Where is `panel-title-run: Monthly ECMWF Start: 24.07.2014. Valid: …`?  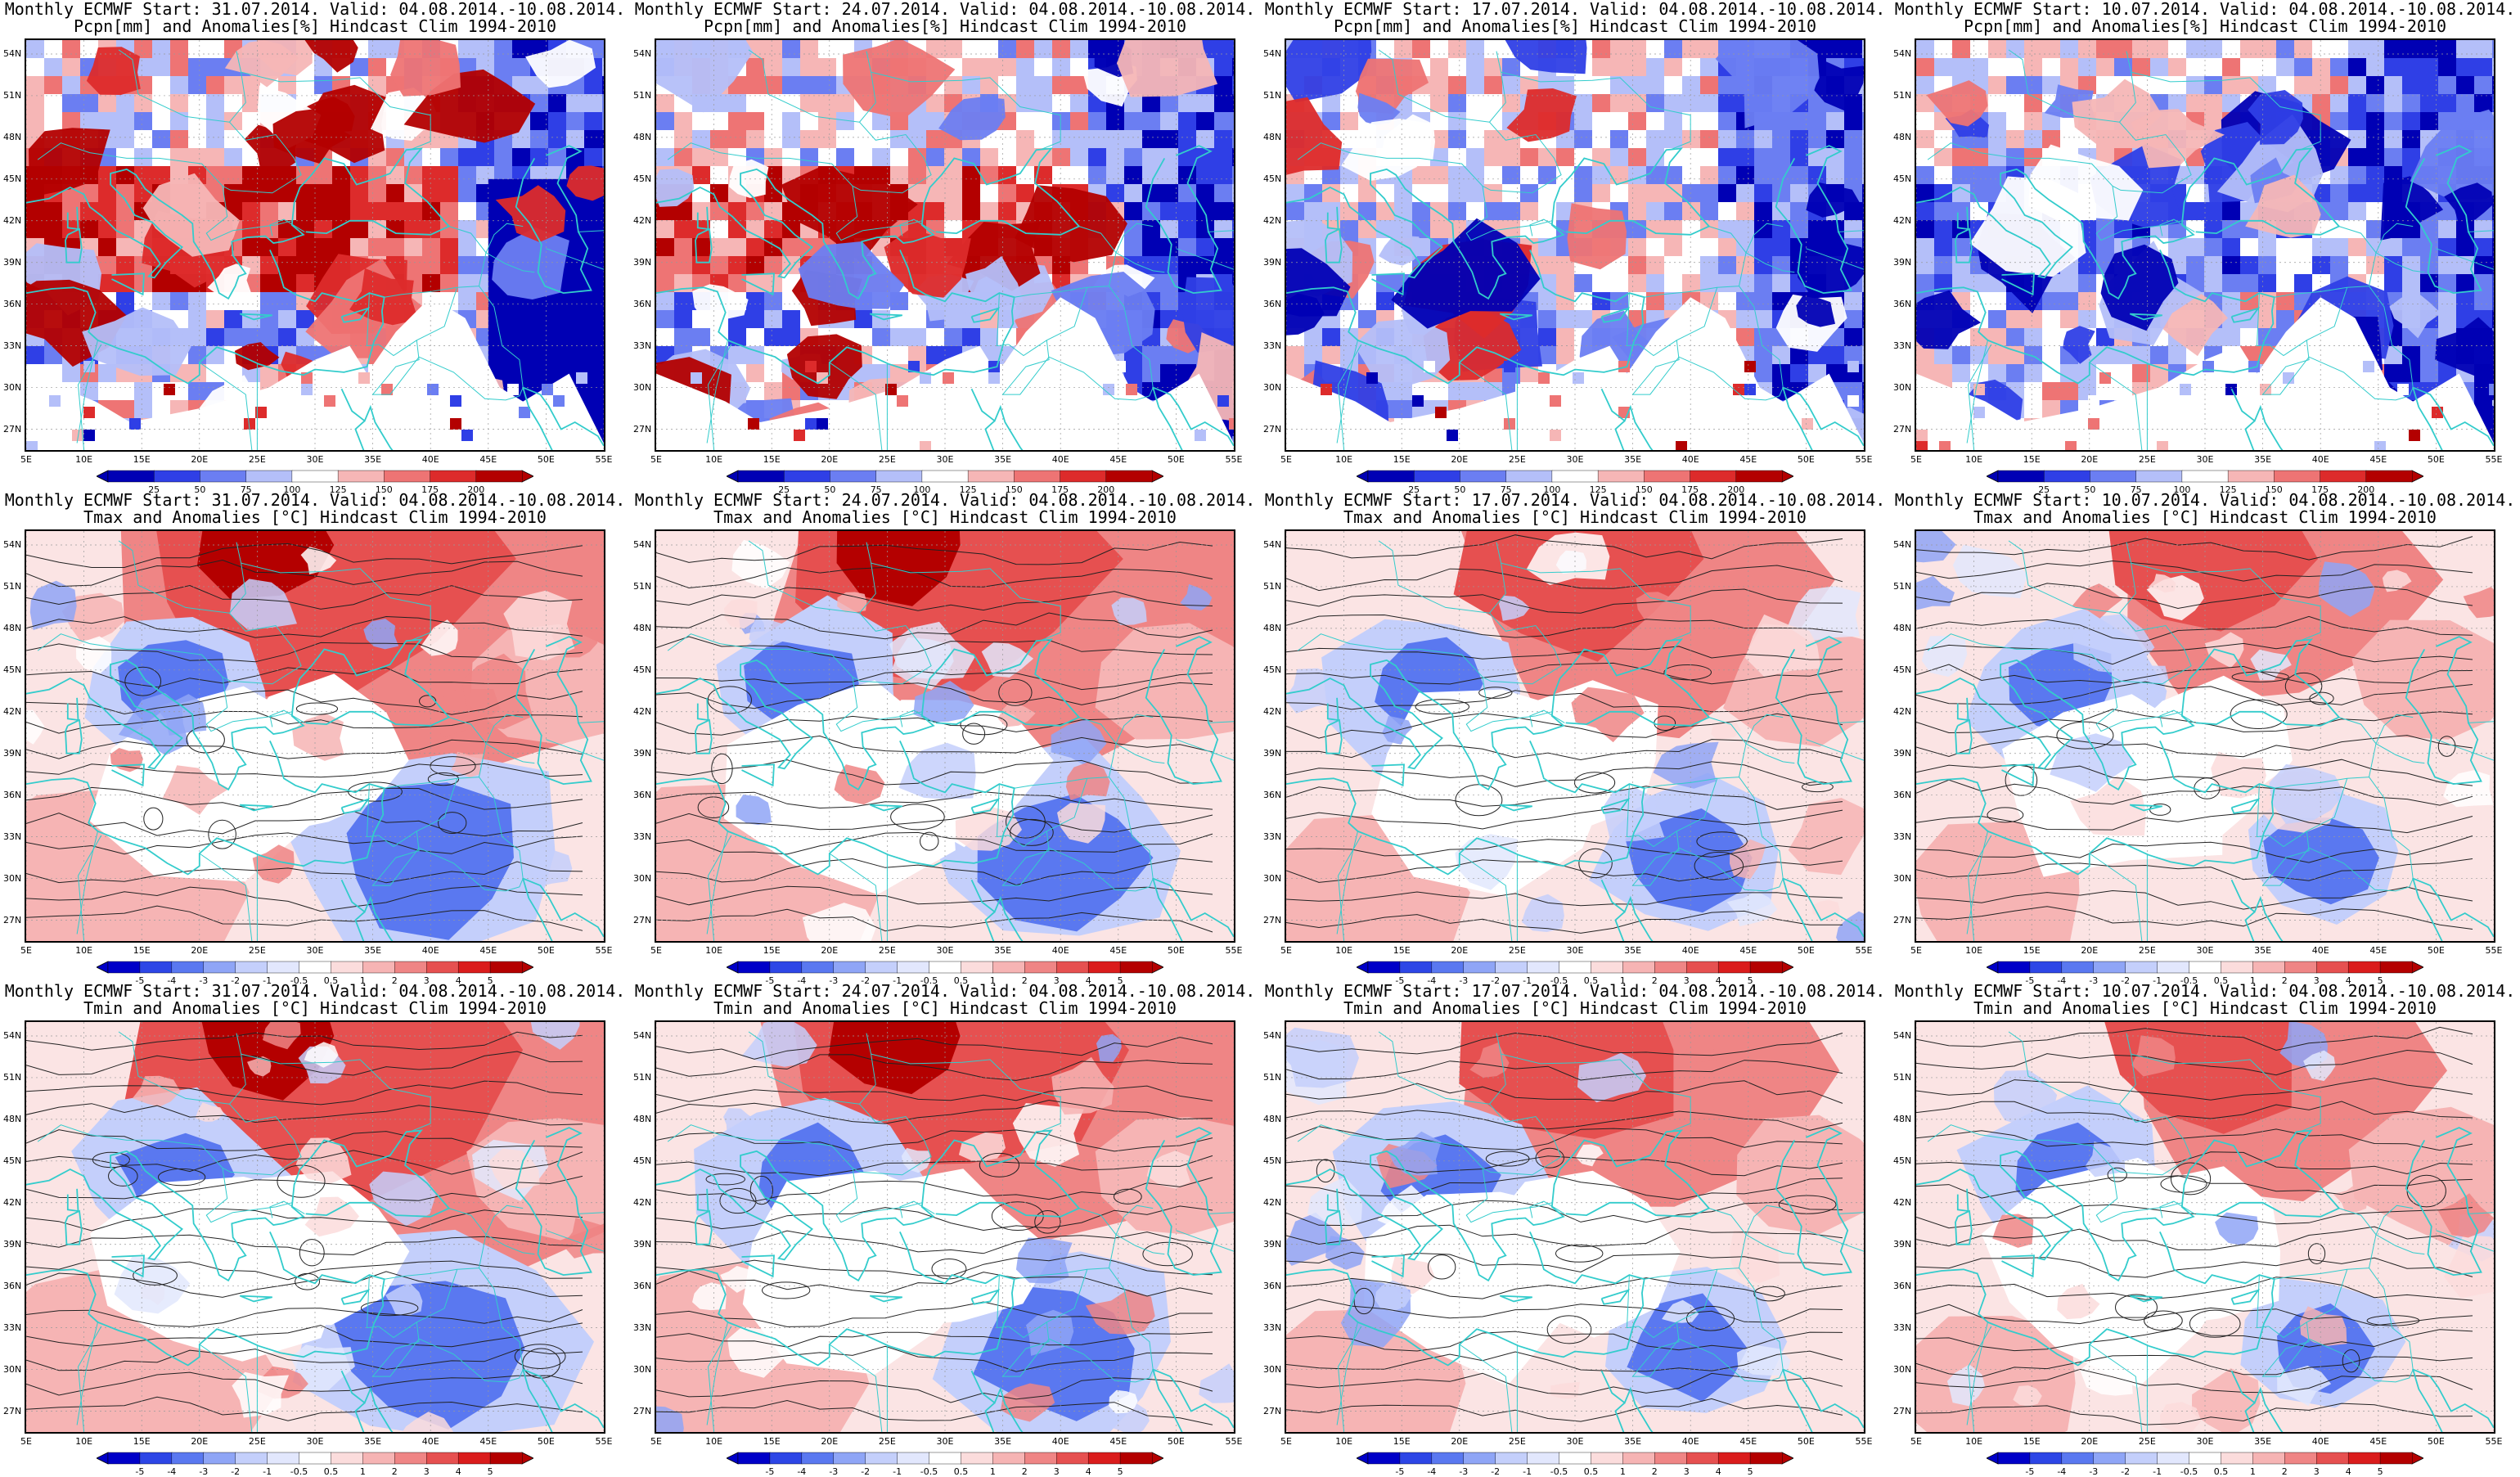
panel-title-run: Monthly ECMWF Start: 24.07.2014. Valid: … is located at coordinates (945, 9).